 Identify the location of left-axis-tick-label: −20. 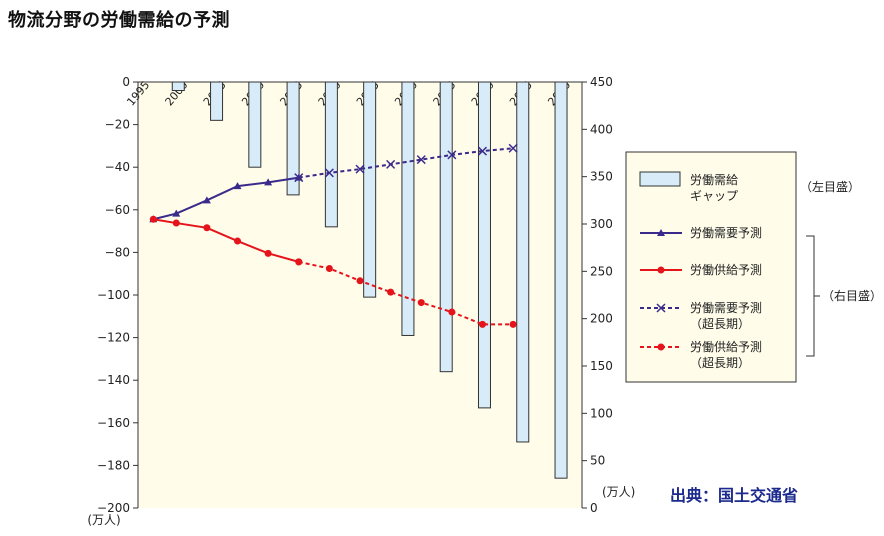
(117, 125).